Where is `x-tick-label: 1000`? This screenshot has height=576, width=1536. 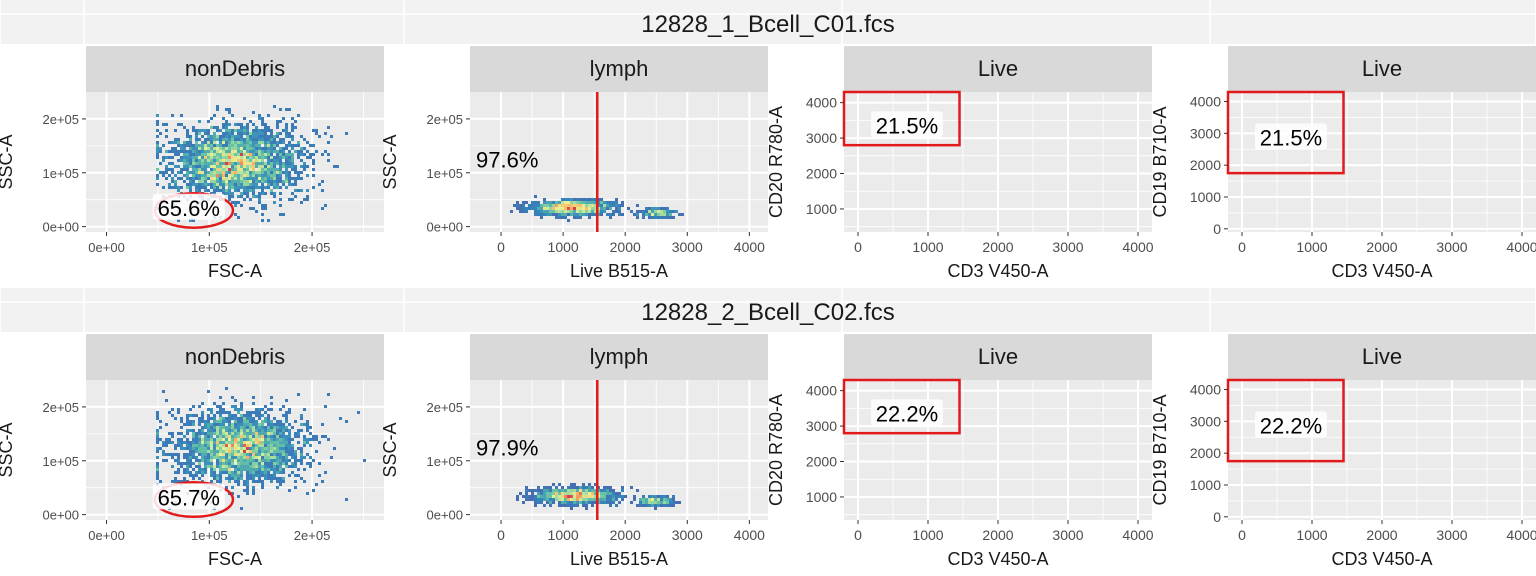
x-tick-label: 1000 is located at coordinates (563, 535).